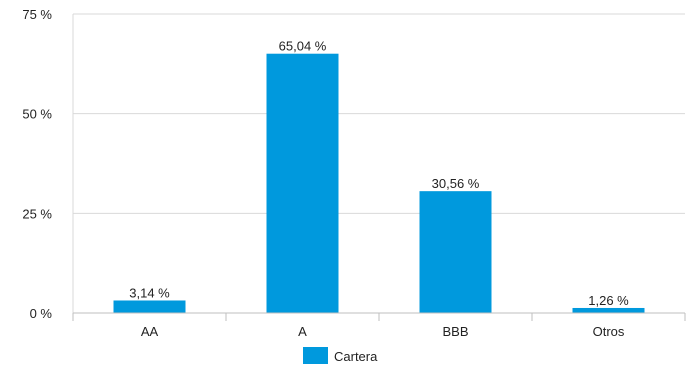  Describe the element at coordinates (37, 14) in the screenshot. I see `y-tick-label: 75 %` at that location.